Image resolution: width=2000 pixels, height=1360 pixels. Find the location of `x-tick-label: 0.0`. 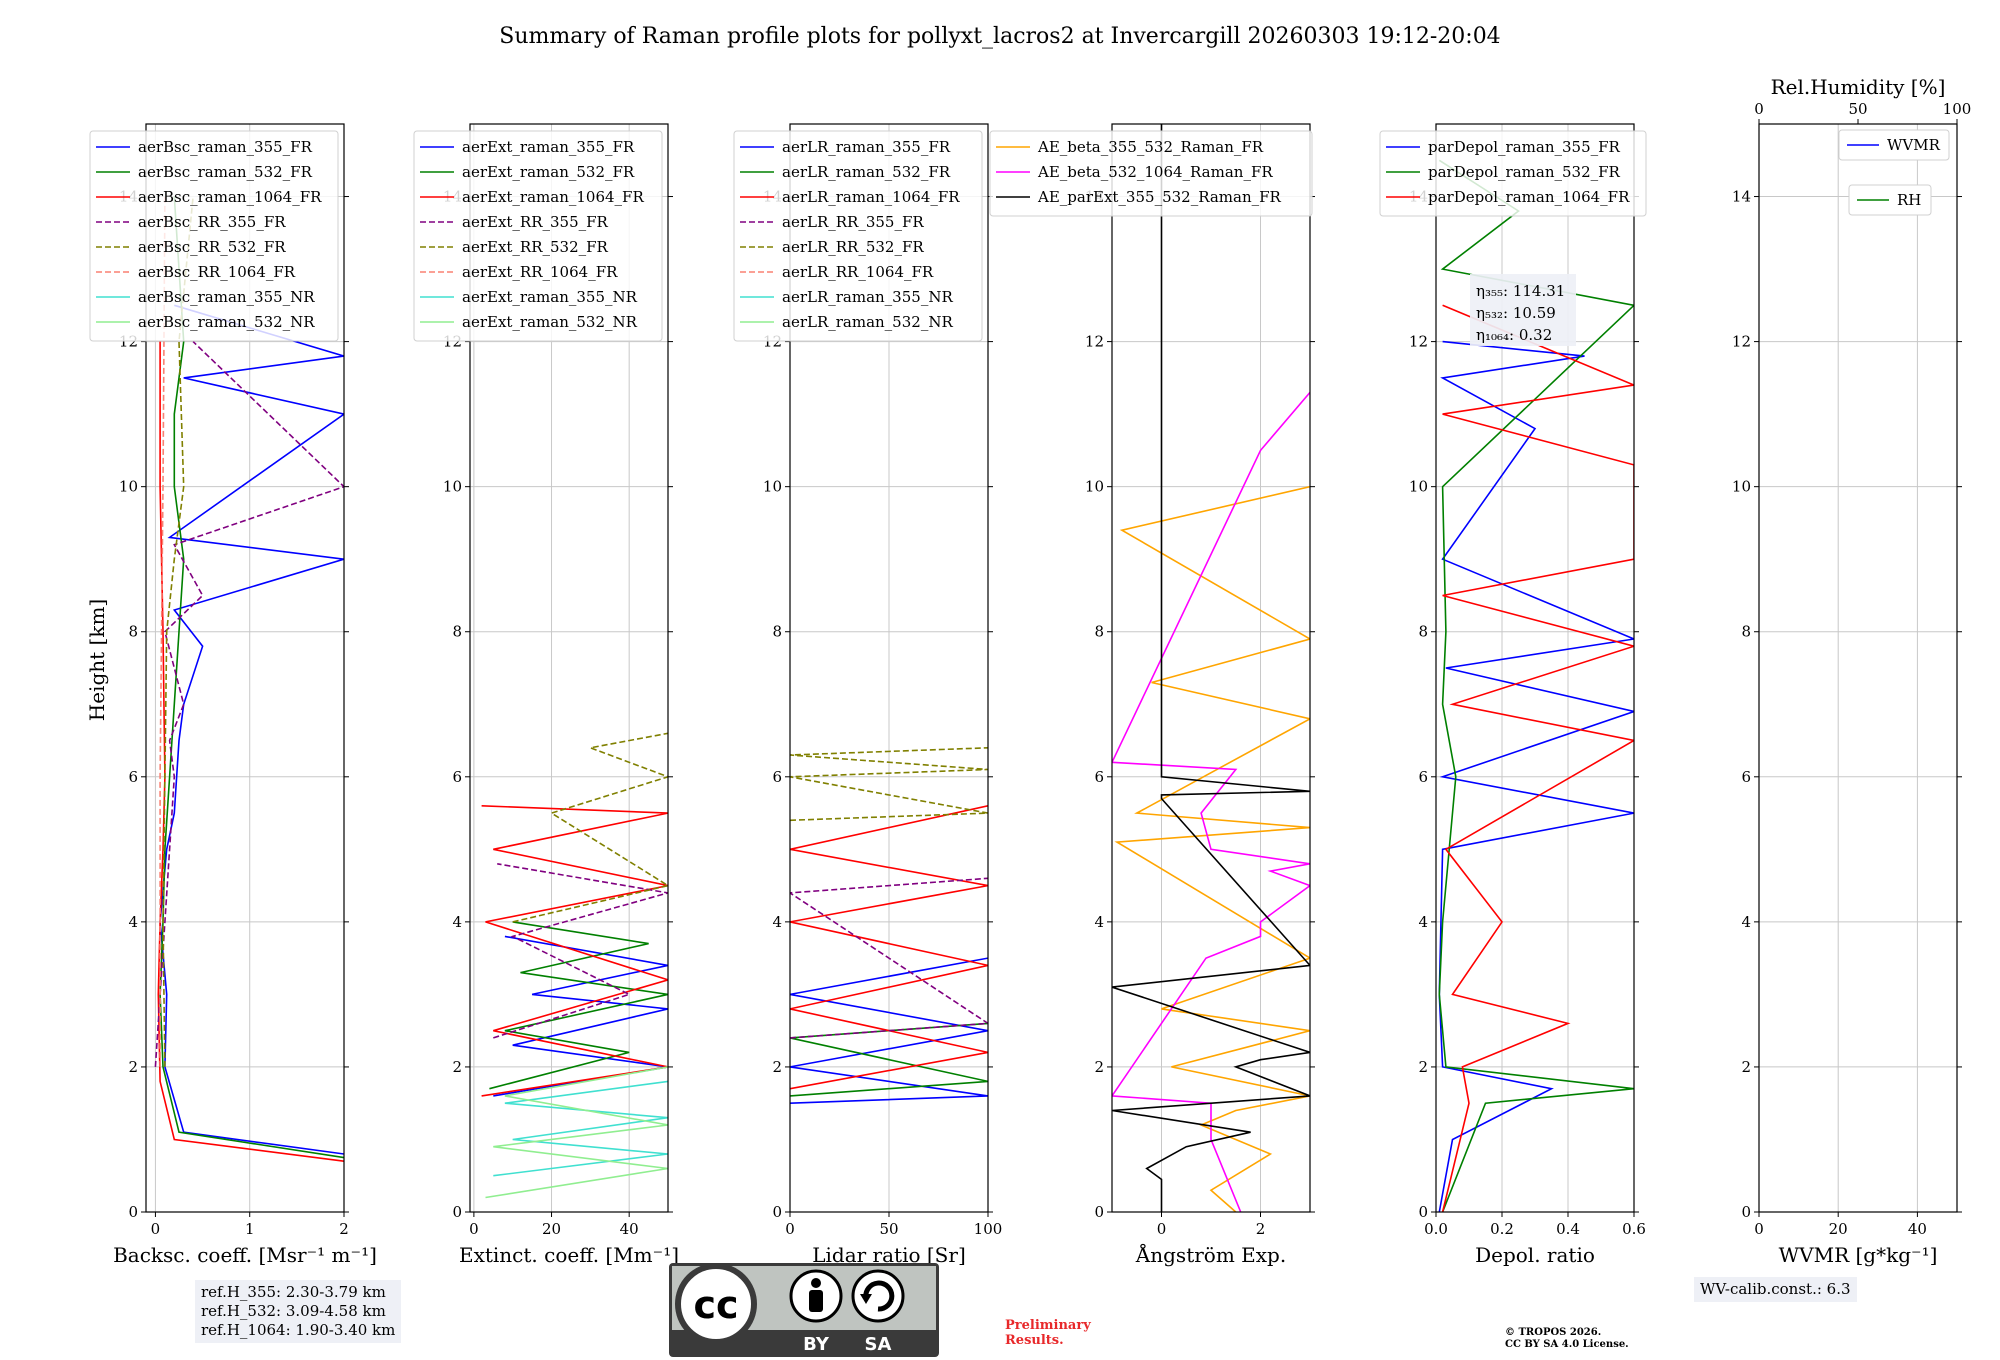

x-tick-label: 0.0 is located at coordinates (1436, 1229).